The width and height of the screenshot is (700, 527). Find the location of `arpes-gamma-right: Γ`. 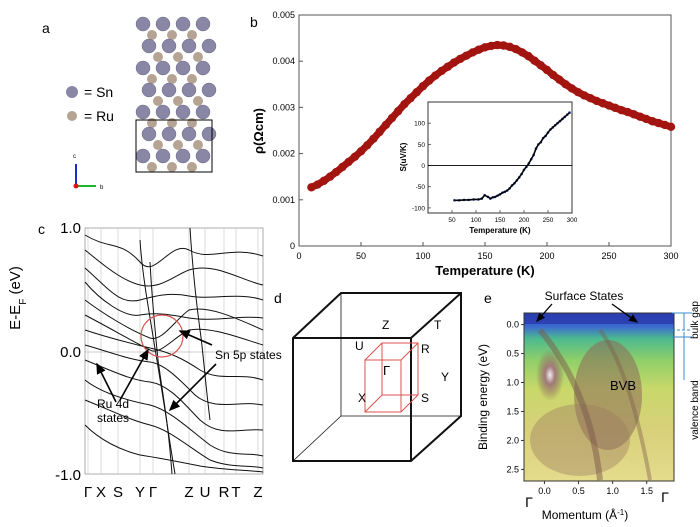

arpes-gamma-right: Γ is located at coordinates (665, 497).